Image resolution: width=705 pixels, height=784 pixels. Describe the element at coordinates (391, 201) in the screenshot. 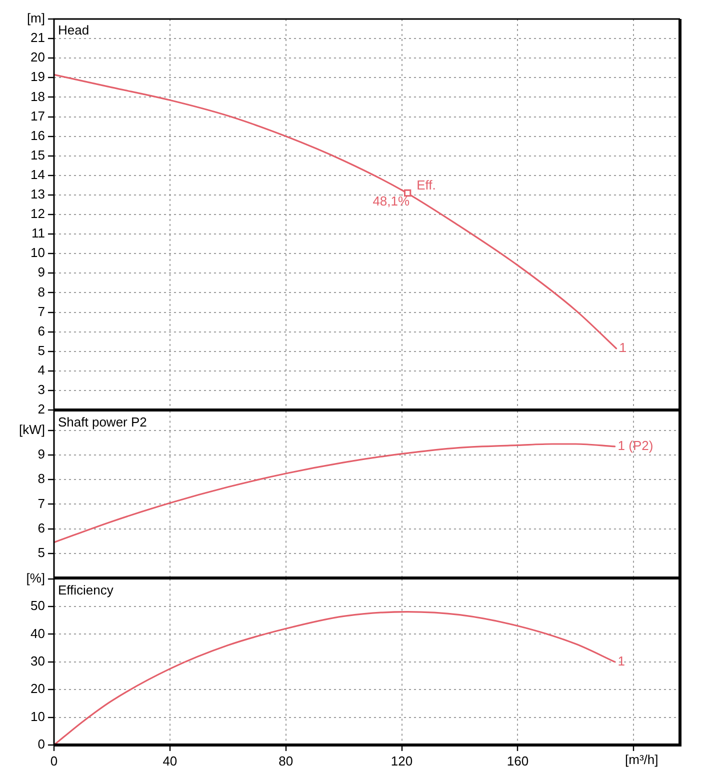

I see `annotation: 48,1%` at that location.